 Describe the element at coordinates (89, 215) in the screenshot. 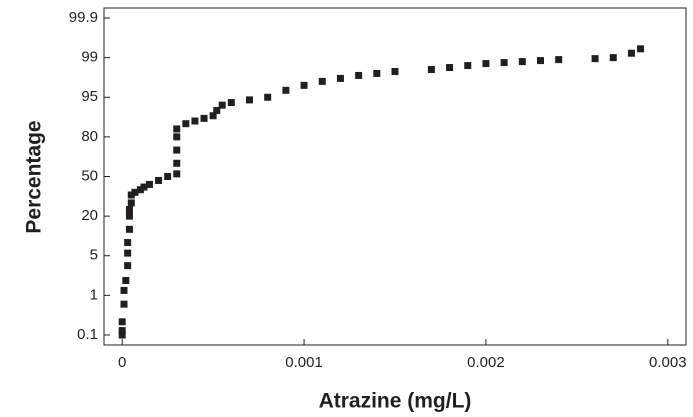

I see `y-tick-label: 20` at that location.